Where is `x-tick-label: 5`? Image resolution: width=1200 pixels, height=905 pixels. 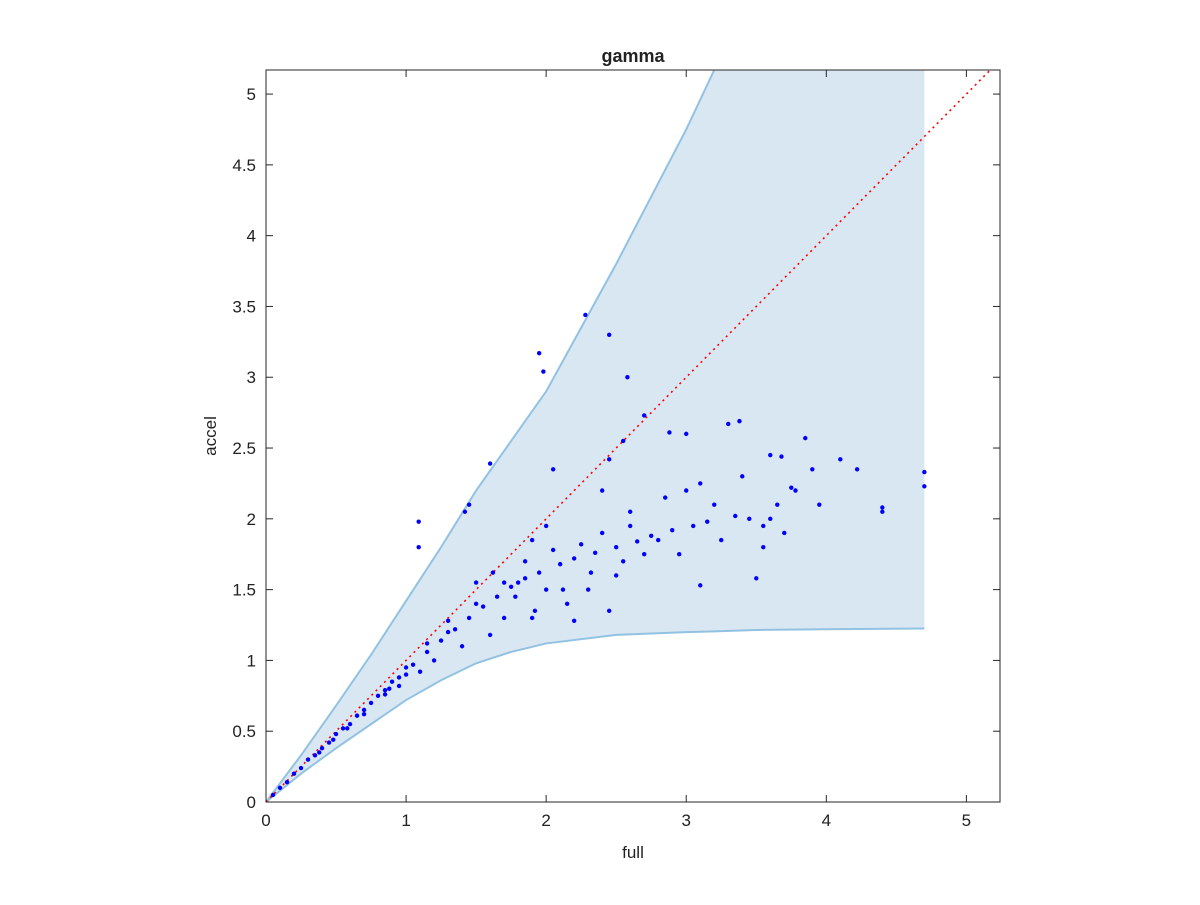
x-tick-label: 5 is located at coordinates (966, 820).